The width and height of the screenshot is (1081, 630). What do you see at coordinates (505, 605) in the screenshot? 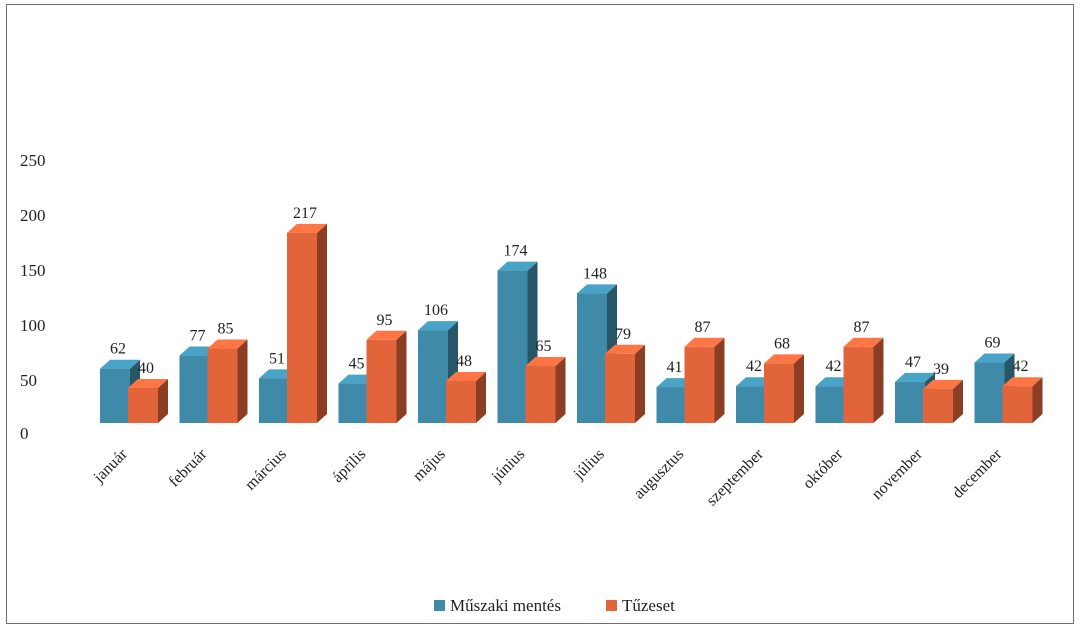
I see `legend-label: Műszaki mentés` at bounding box center [505, 605].